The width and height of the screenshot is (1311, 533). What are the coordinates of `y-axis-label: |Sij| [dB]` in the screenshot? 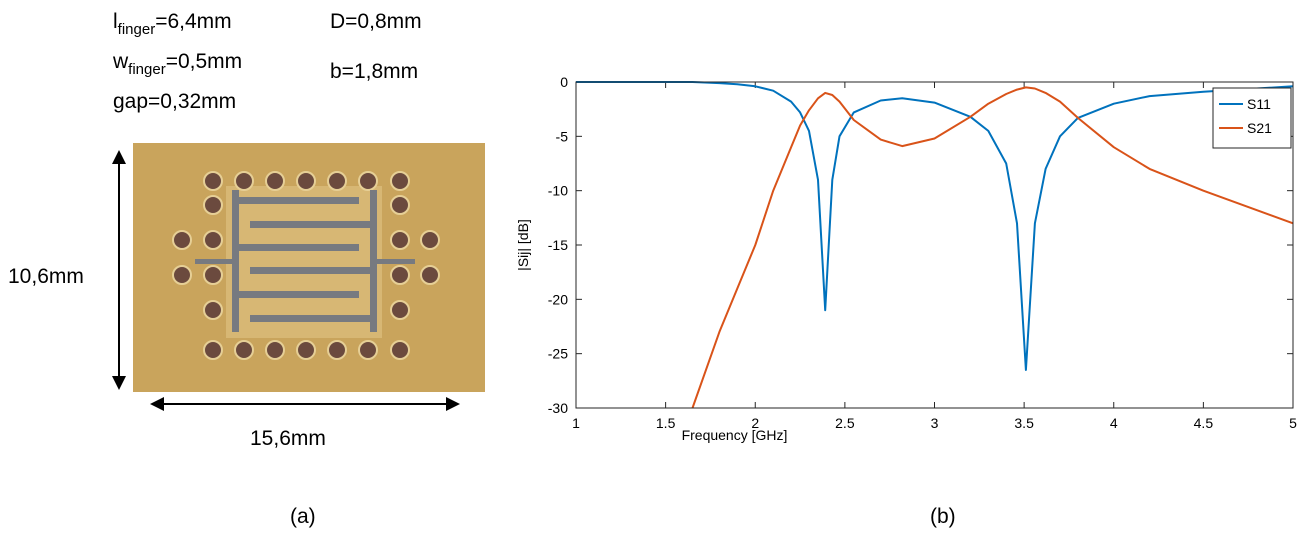 It's located at (523, 245).